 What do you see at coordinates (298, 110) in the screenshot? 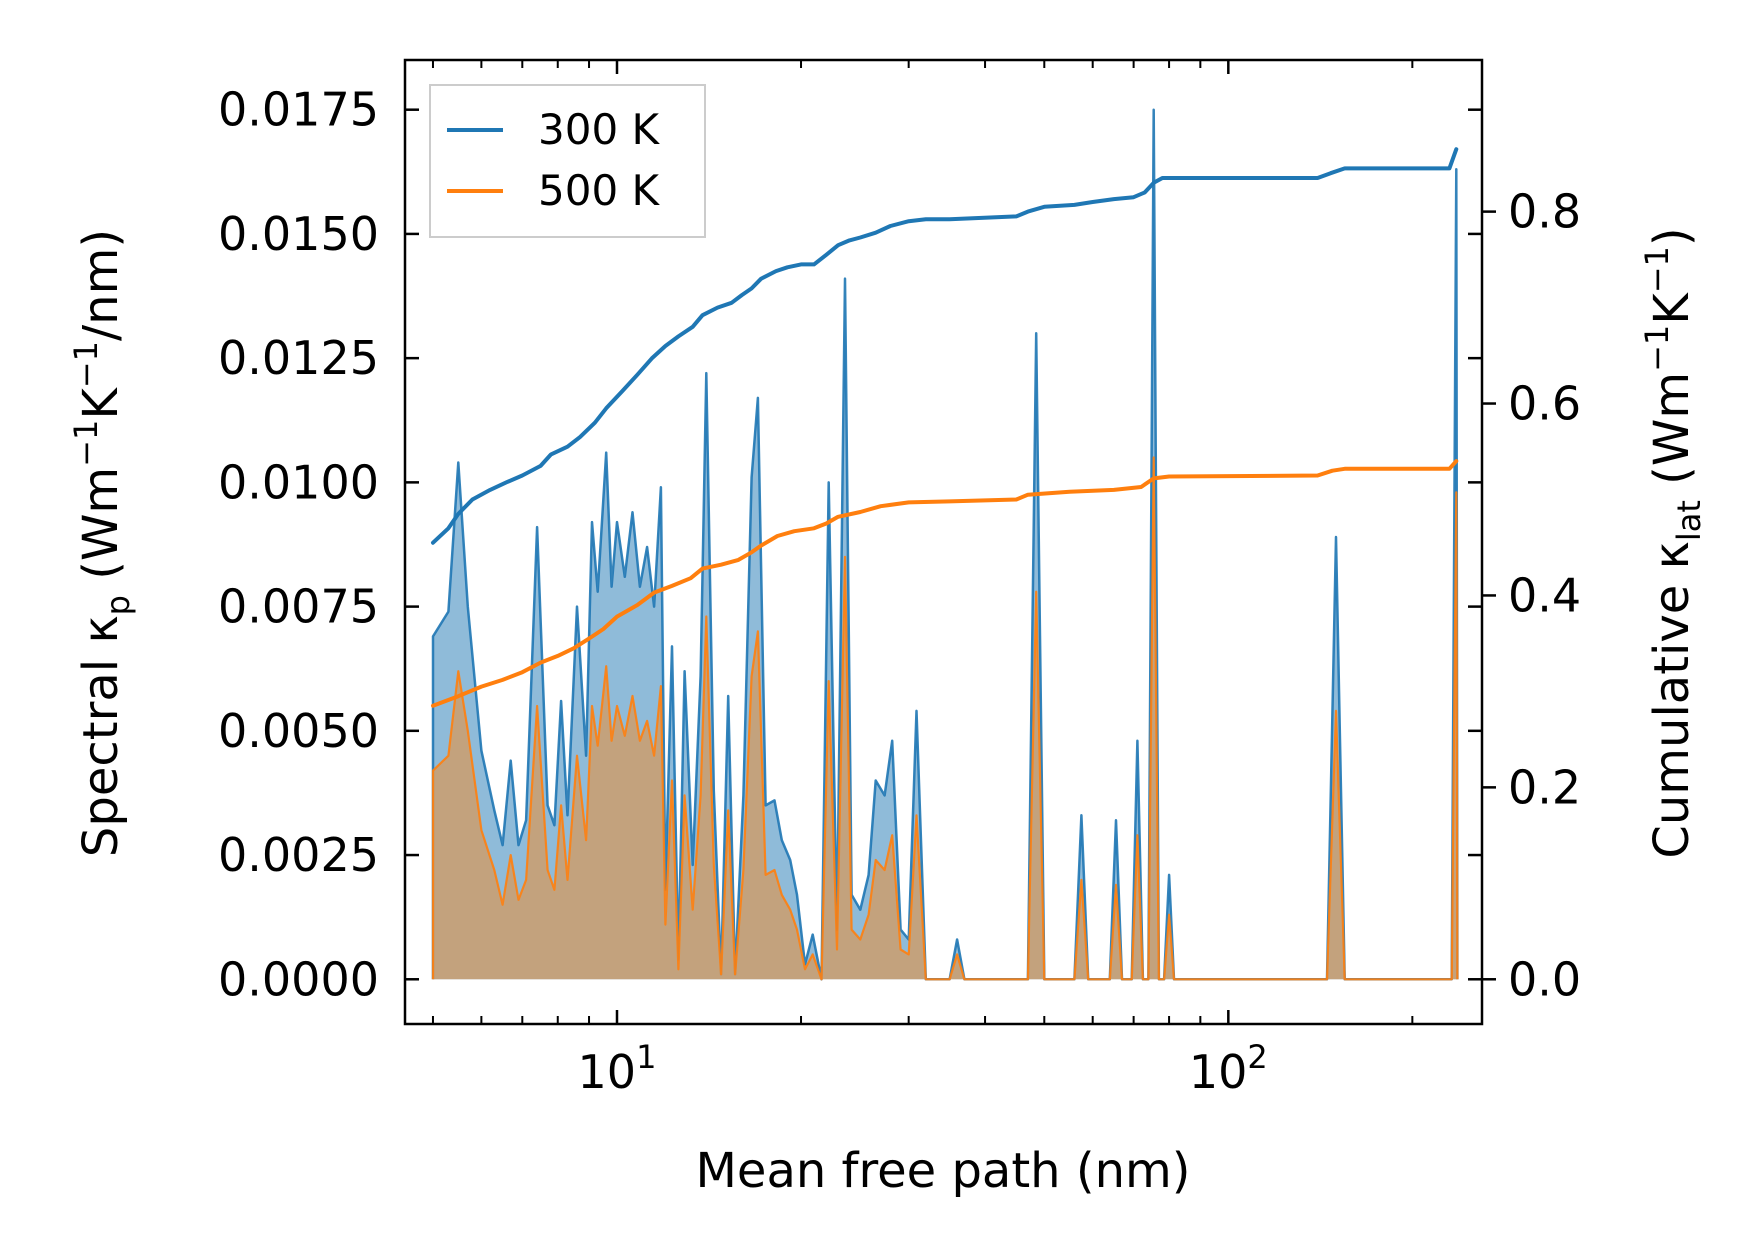
I see `y-left-tick-label: 0.0175` at bounding box center [298, 110].